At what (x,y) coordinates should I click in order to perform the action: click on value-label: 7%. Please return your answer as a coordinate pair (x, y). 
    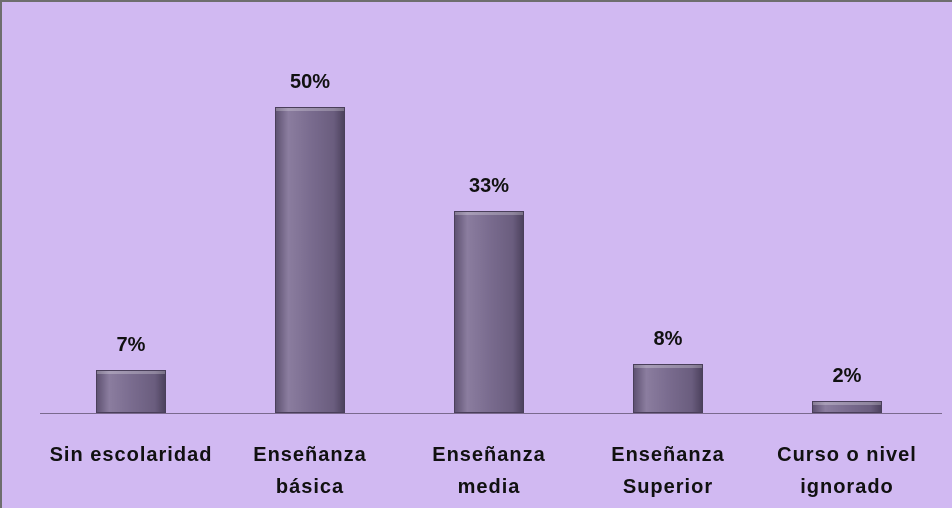
    Looking at the image, I should click on (131, 345).